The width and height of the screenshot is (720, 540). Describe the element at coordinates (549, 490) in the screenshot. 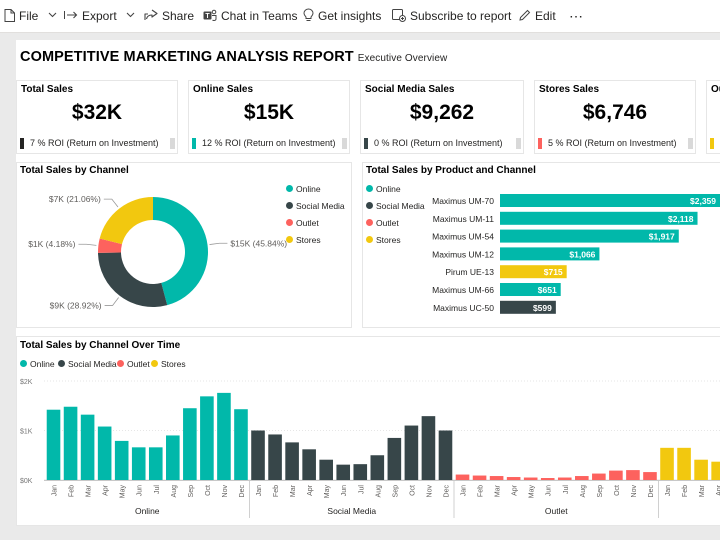

I see `month-label: Jun` at that location.